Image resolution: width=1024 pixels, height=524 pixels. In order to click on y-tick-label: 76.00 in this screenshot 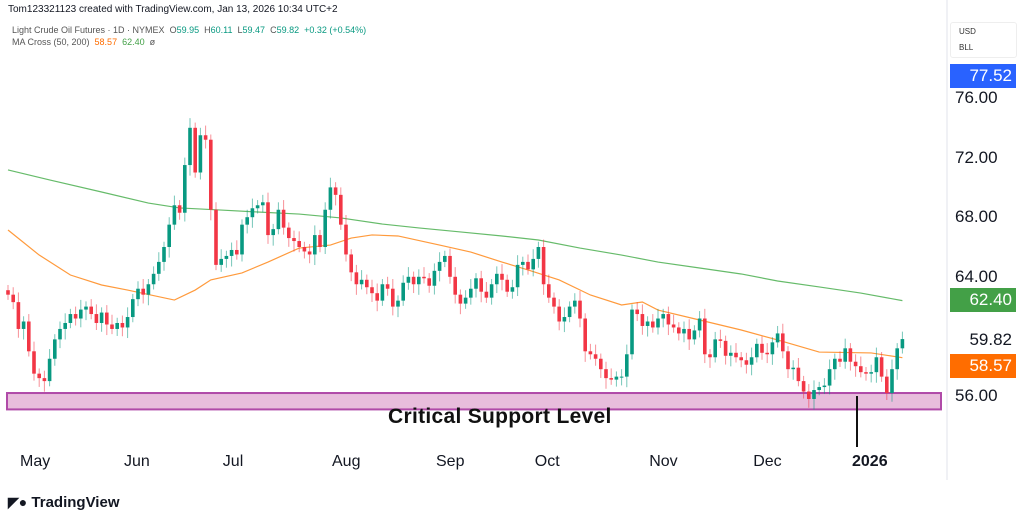, I will do `click(976, 97)`.